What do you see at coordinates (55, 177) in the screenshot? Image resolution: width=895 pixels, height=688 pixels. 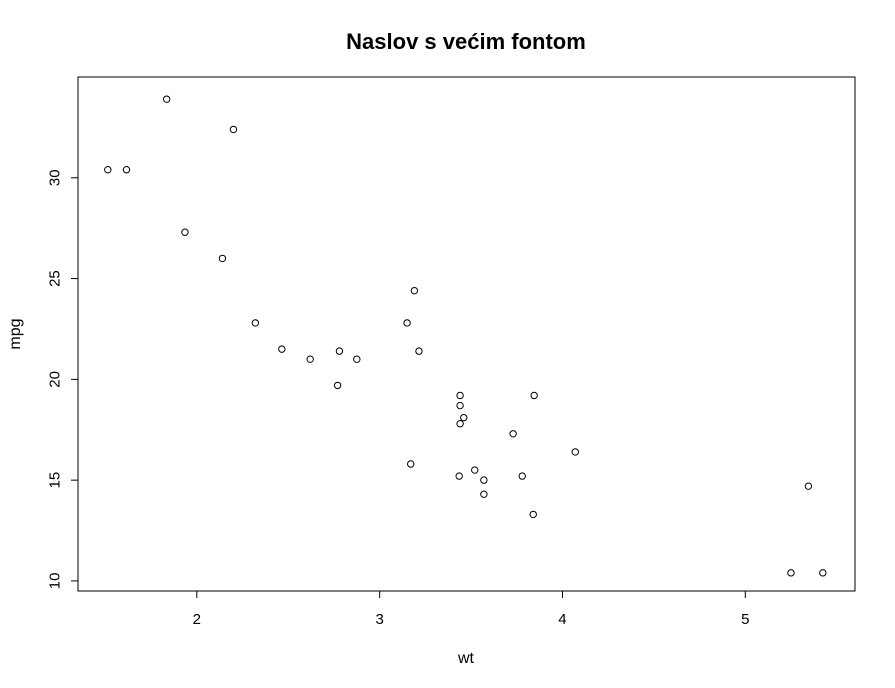 I see `y-tick-label: 30` at bounding box center [55, 177].